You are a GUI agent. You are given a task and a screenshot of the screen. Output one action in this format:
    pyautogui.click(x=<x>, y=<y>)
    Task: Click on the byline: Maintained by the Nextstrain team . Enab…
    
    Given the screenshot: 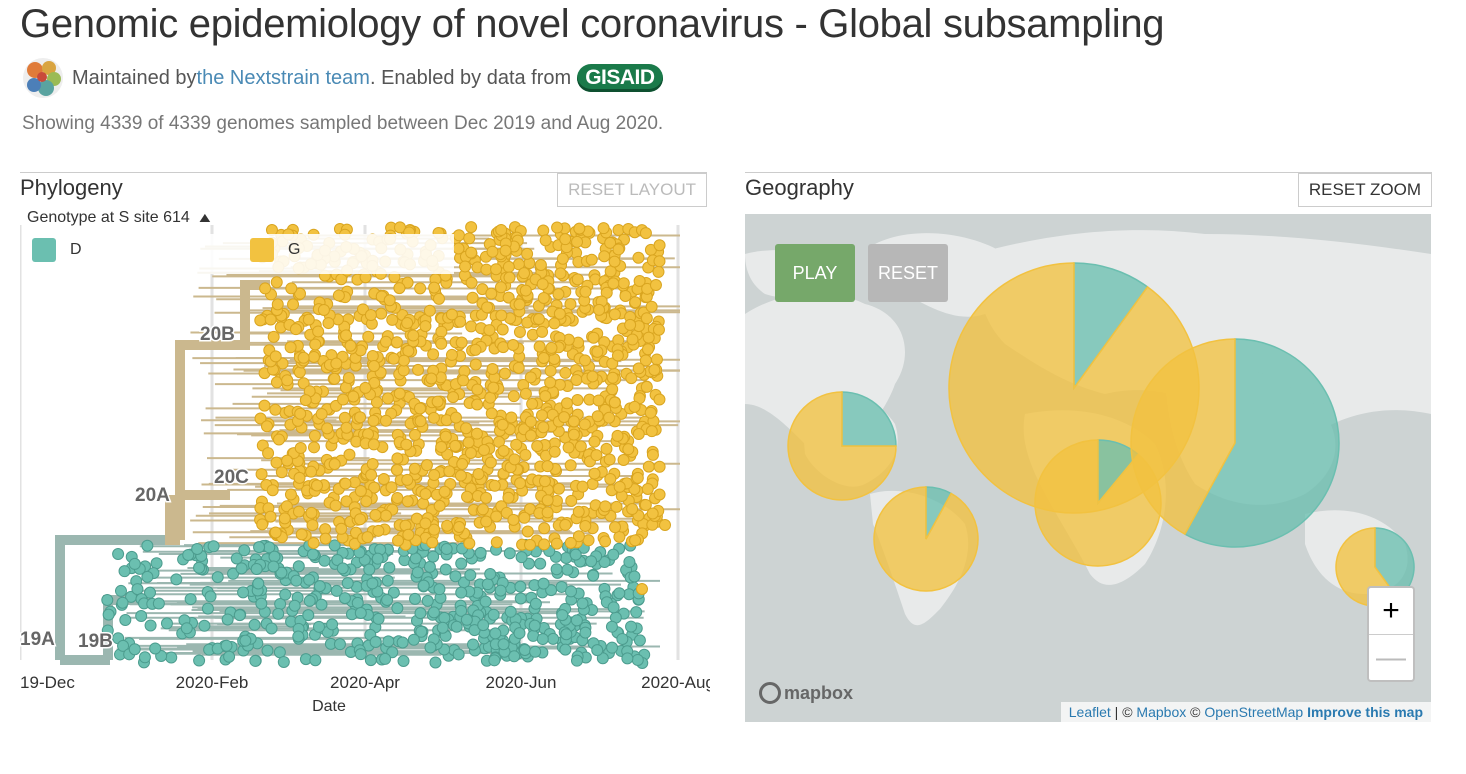 What is the action you would take?
    pyautogui.click(x=342, y=78)
    